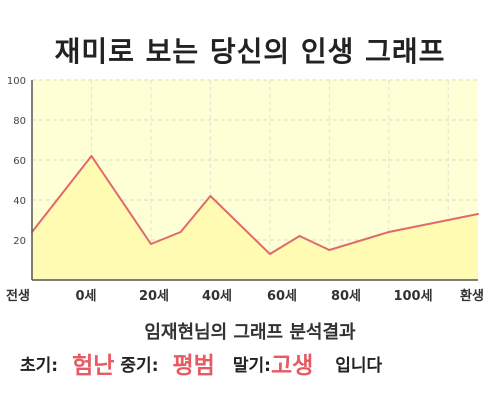  I want to click on analysis-result: 초기: 험난 중기: 평범 말기: 고생 입니다, so click(255, 363).